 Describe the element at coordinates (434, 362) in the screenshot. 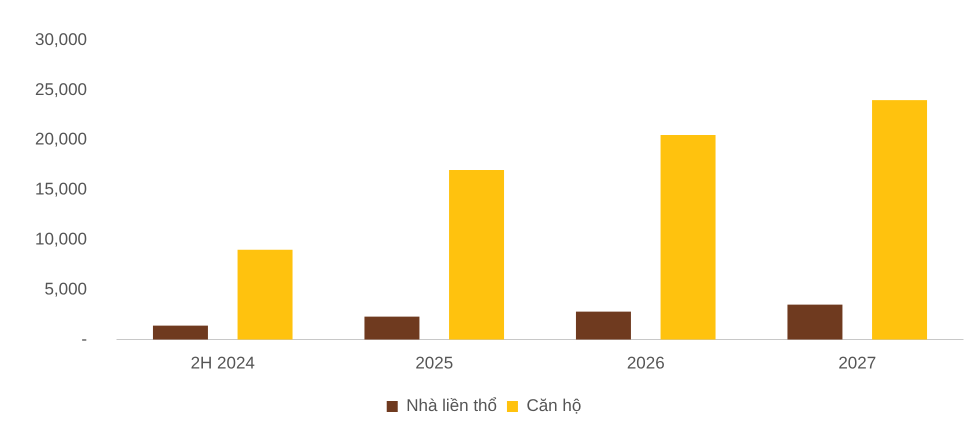

I see `x-tick-label: 2025` at that location.